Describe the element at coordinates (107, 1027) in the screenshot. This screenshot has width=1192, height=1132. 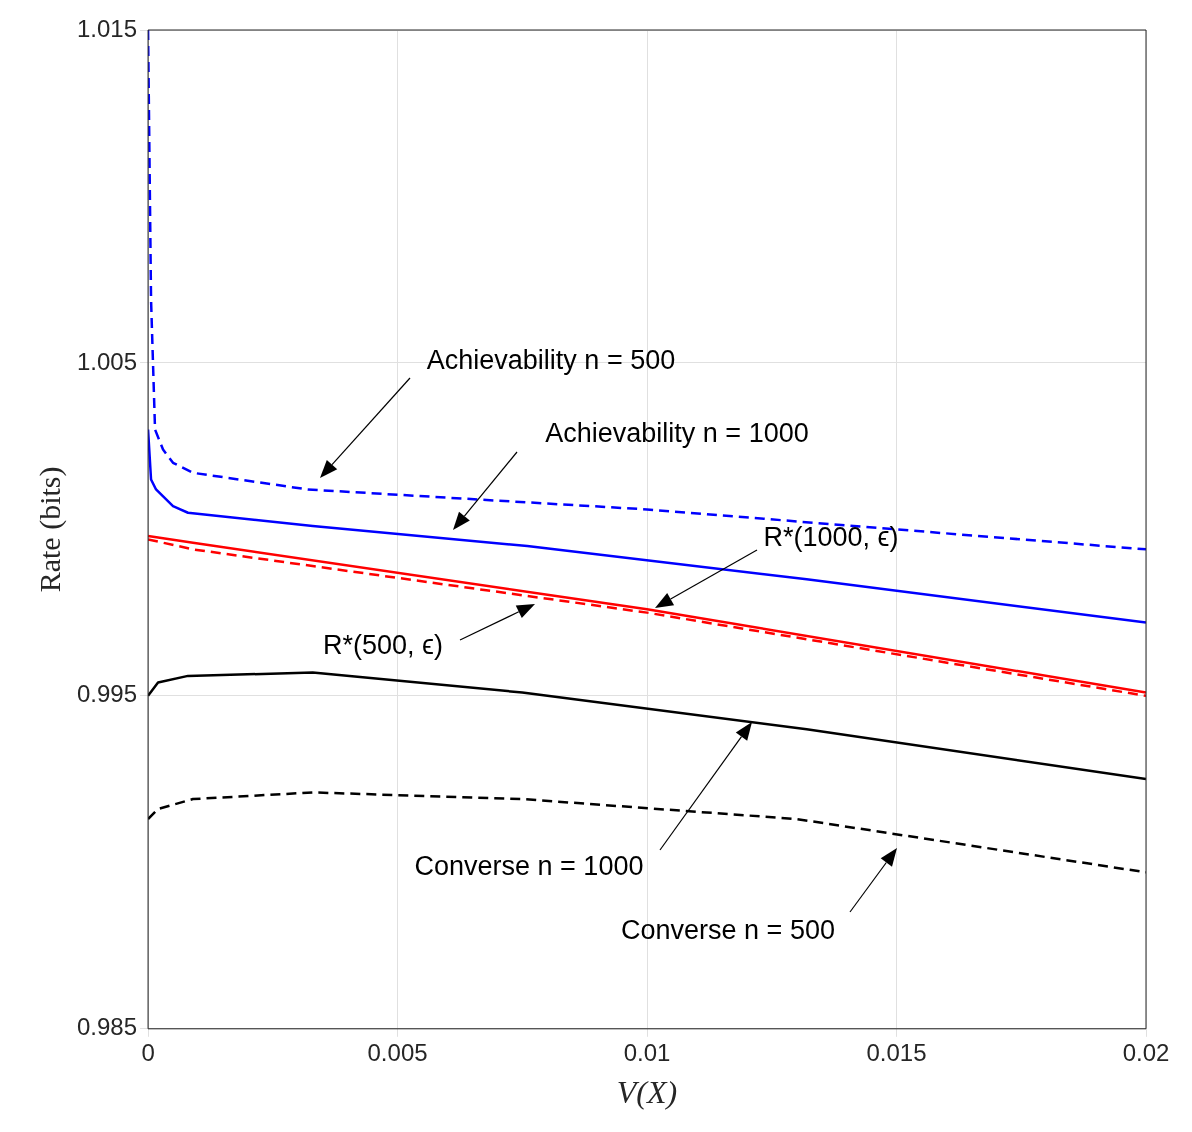
I see `y-tick-label: 0.985` at that location.